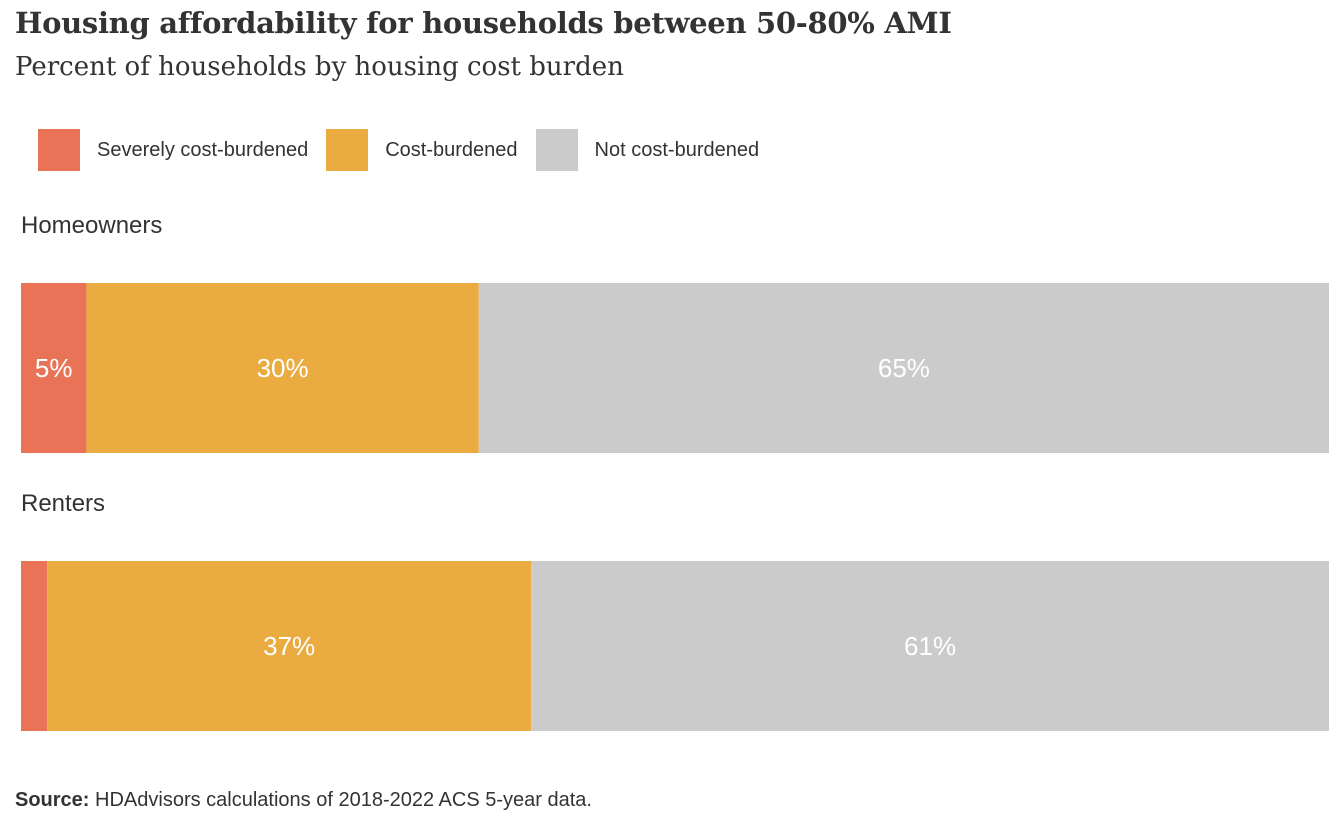 The height and width of the screenshot is (830, 1344). Describe the element at coordinates (347, 150) in the screenshot. I see `legend-swatch-cost-burdened` at that location.